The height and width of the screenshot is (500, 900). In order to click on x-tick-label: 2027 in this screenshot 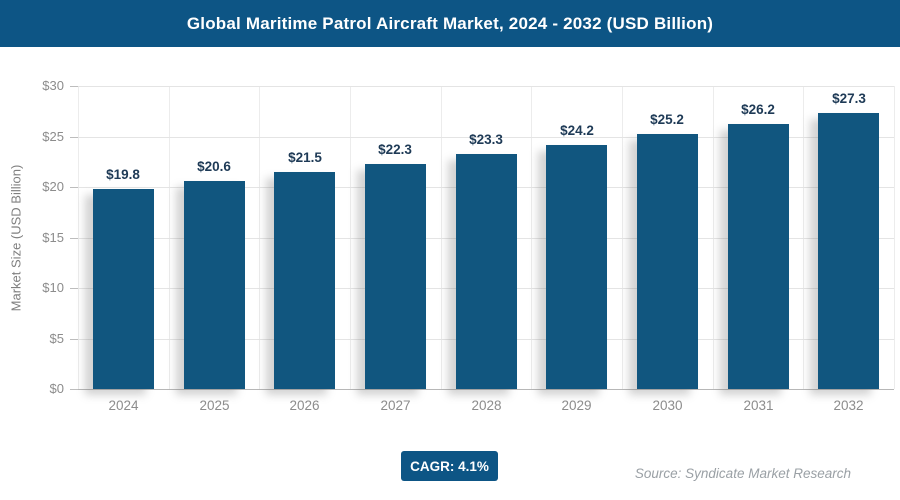, I will do `click(395, 405)`.